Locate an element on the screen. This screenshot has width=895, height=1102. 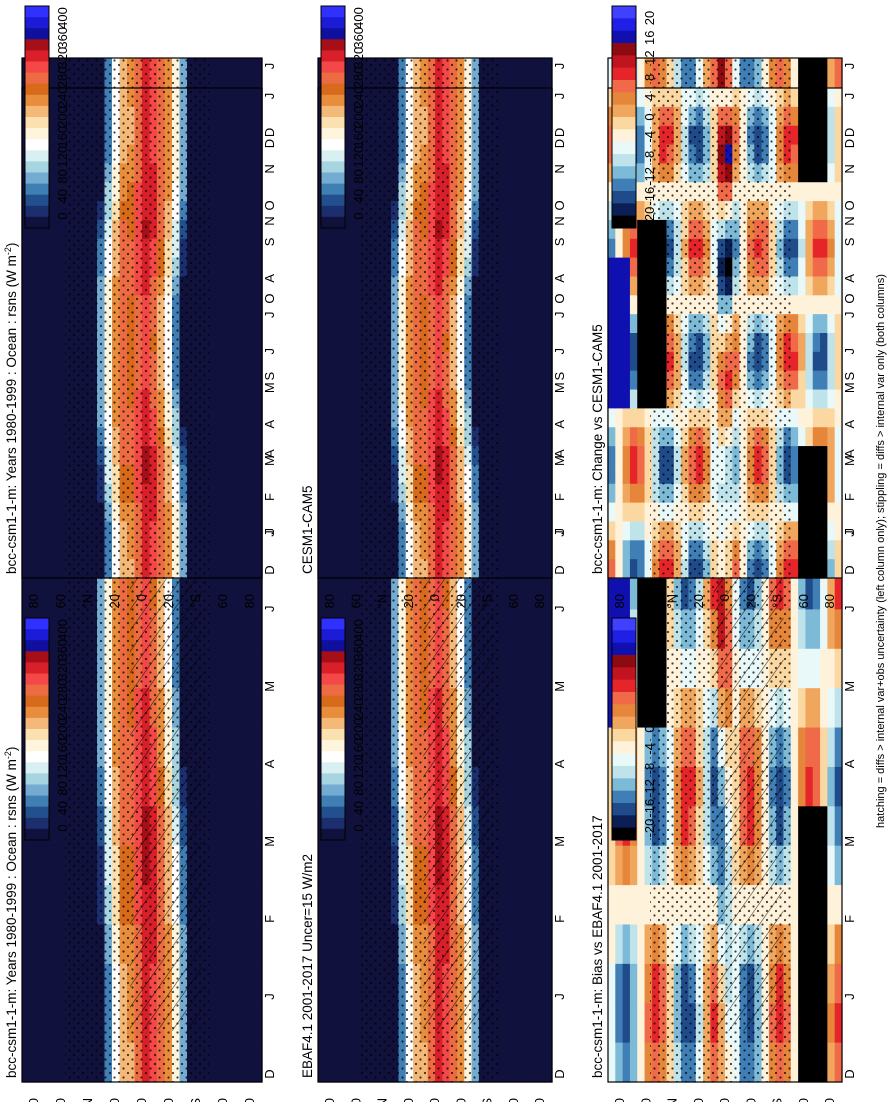
colorbar-tick-label: 160 is located at coordinates (62, 749).